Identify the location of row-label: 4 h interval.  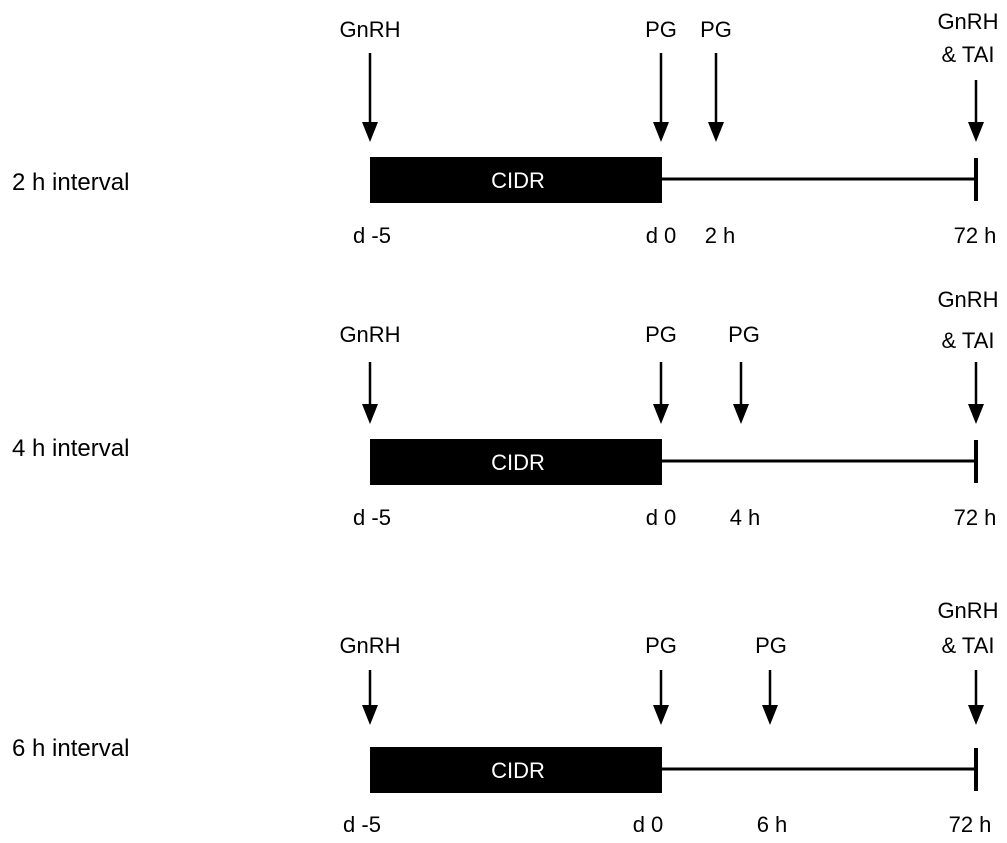
(70, 448).